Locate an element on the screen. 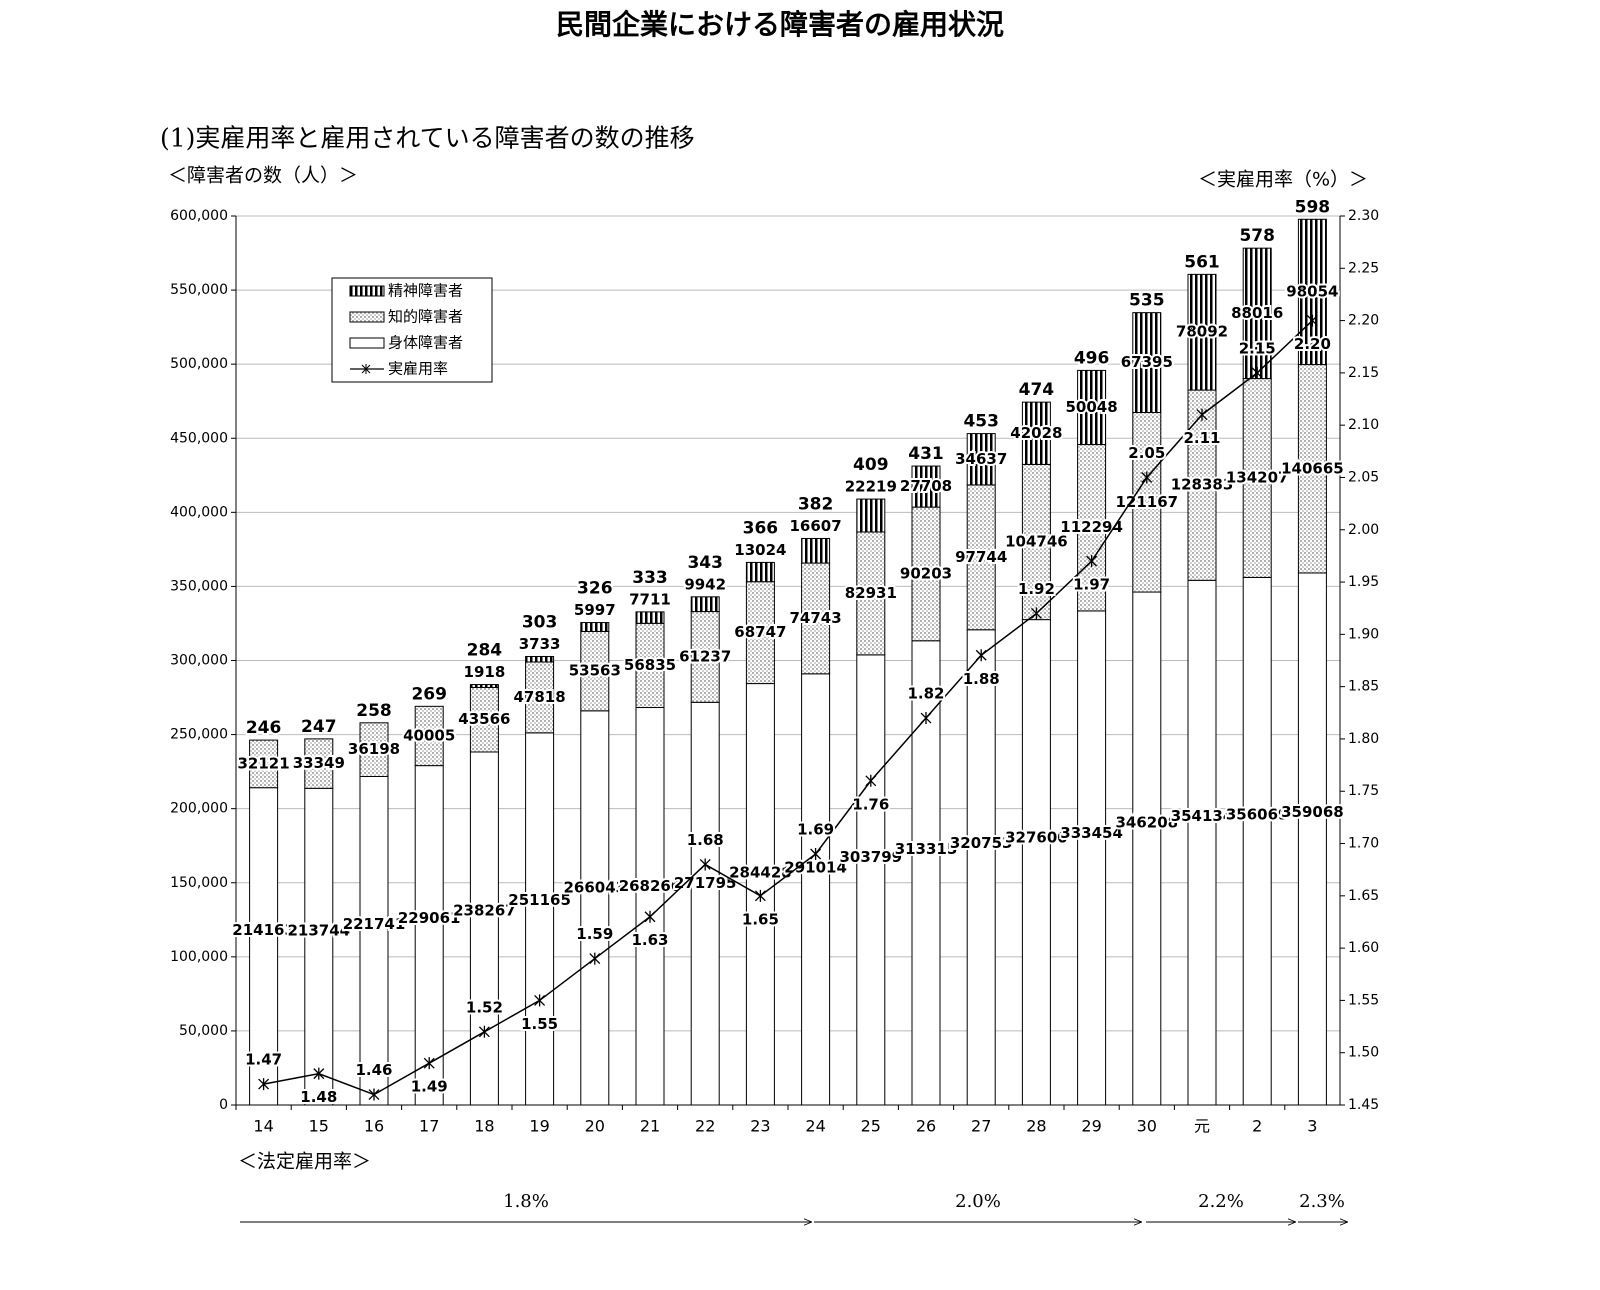 This screenshot has width=1600, height=1290. chart-title: 民間企業における障害者の雇用状況 is located at coordinates (780, 24).